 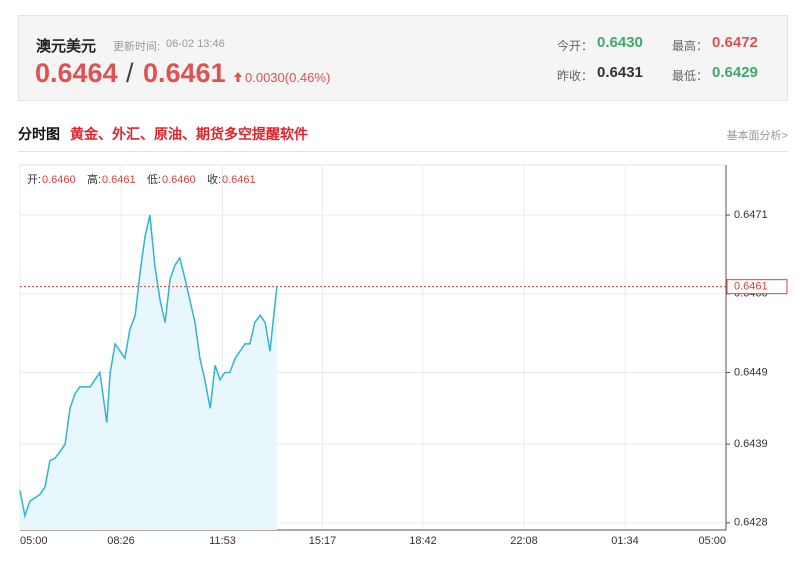 I want to click on quote-header, so click(x=403, y=58).